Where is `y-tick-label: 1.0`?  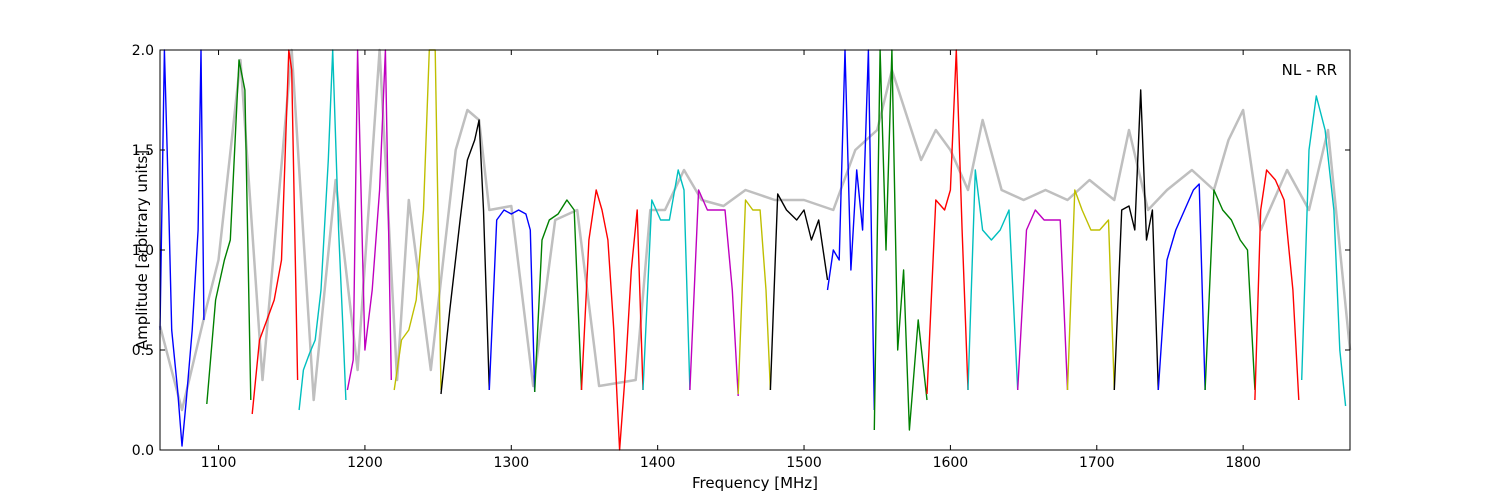 y-tick-label: 1.0 is located at coordinates (143, 251).